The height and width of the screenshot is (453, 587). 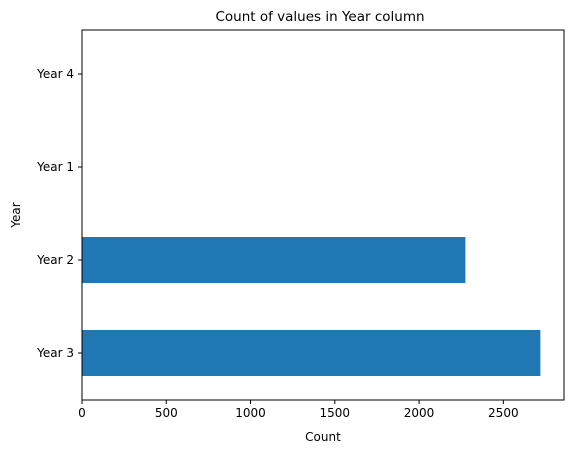 What do you see at coordinates (59, 213) in the screenshot?
I see `y-axis-ticks: Year 3 Year 2 Year 1 Year 4` at bounding box center [59, 213].